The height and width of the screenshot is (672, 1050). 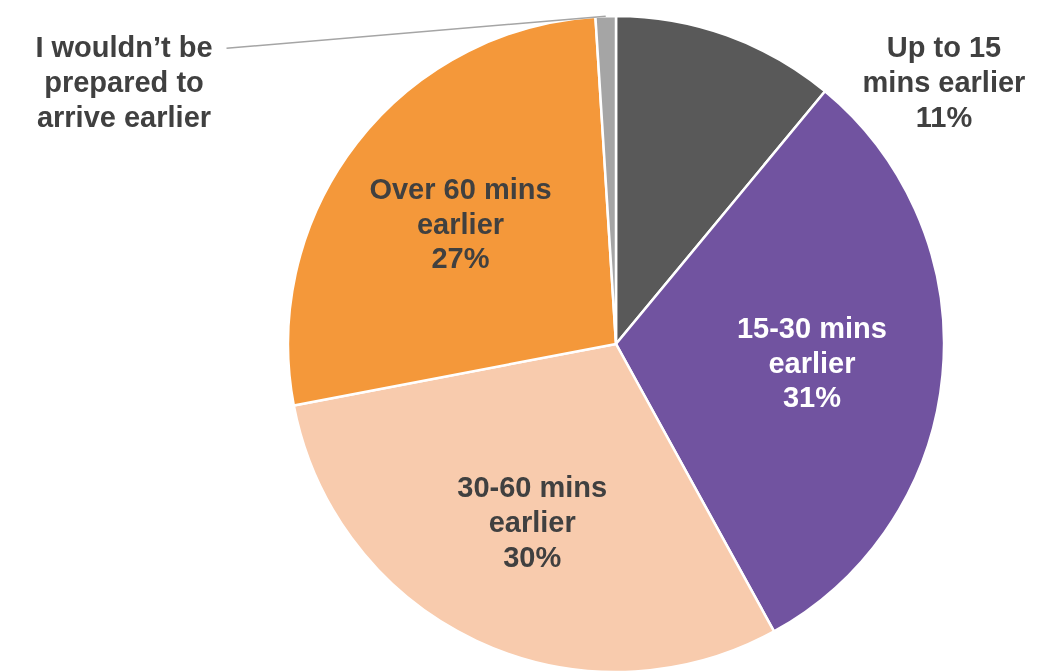 I want to click on slice-label: Up to 15 mins earlier, so click(x=944, y=64).